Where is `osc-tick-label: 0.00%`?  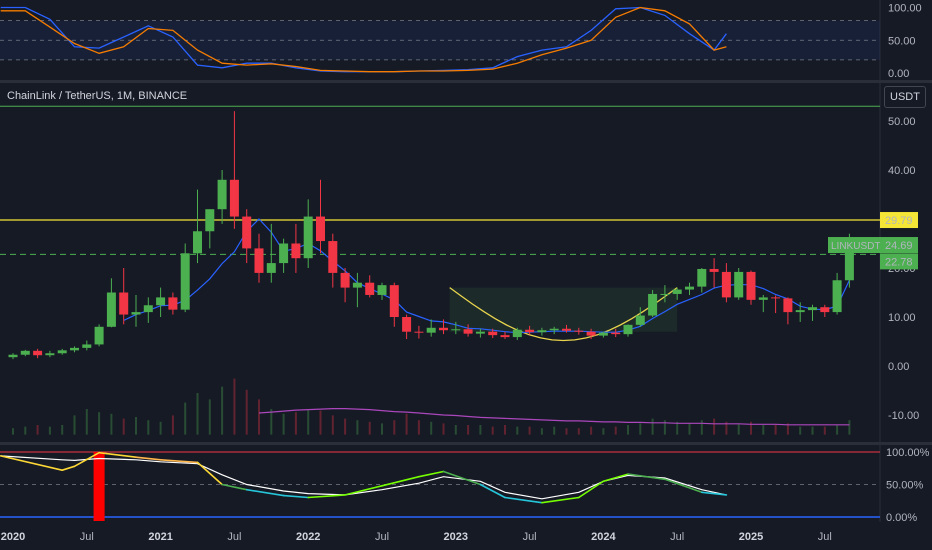 osc-tick-label: 0.00% is located at coordinates (901, 518).